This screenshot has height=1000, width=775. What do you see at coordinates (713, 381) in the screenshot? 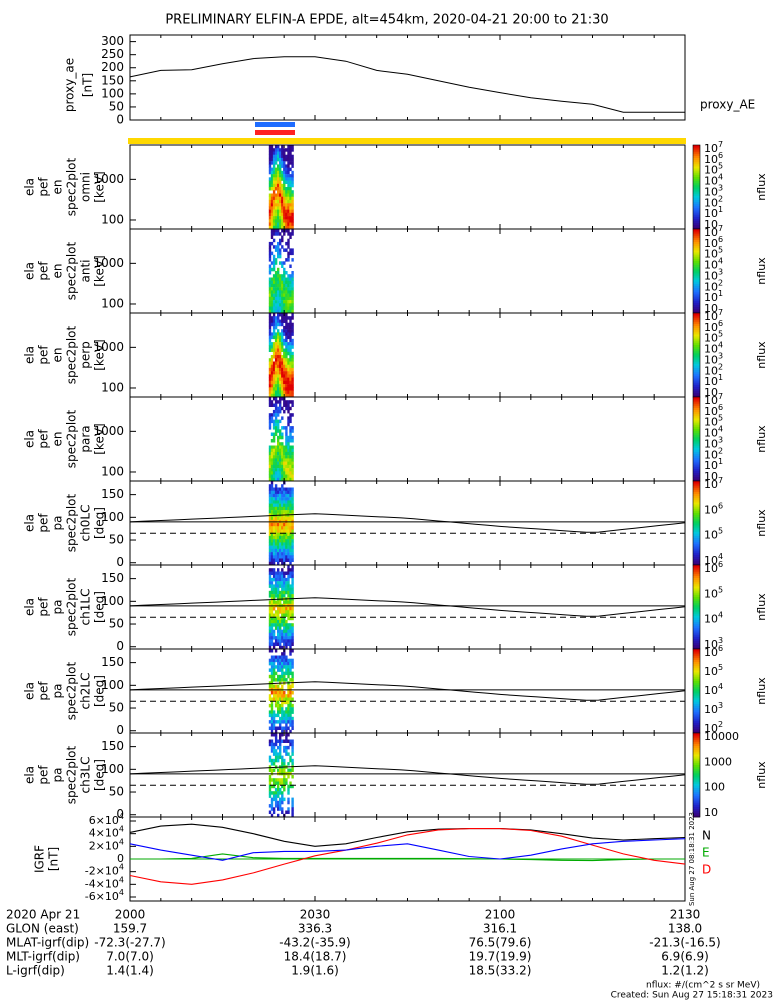
I see `colorbar-tick-label: 10¹` at bounding box center [713, 381].